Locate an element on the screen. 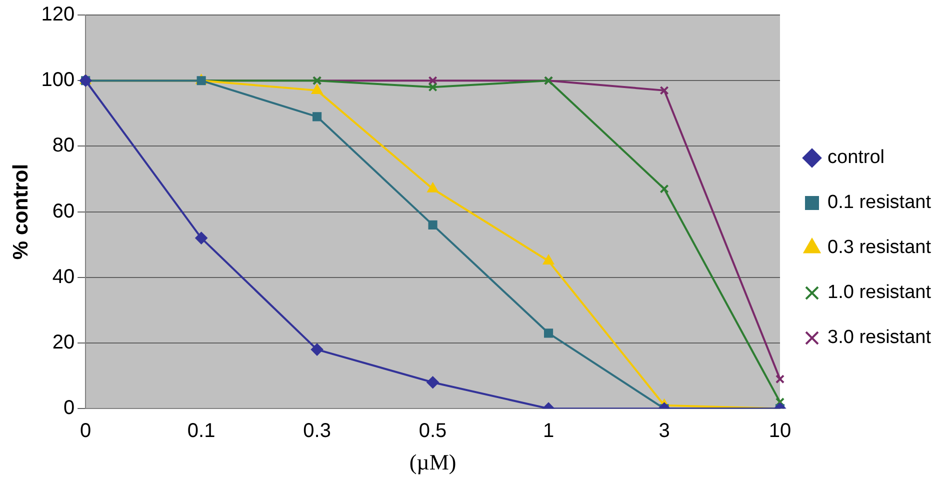 The width and height of the screenshot is (951, 481). x-tick-label: 3 is located at coordinates (664, 431).